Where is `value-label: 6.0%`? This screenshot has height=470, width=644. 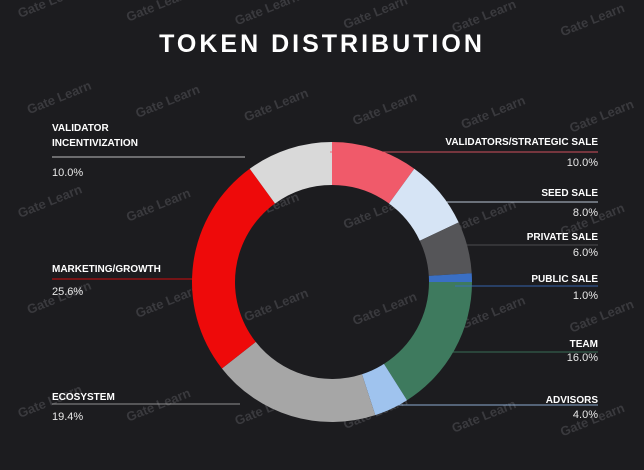 value-label: 6.0% is located at coordinates (585, 253).